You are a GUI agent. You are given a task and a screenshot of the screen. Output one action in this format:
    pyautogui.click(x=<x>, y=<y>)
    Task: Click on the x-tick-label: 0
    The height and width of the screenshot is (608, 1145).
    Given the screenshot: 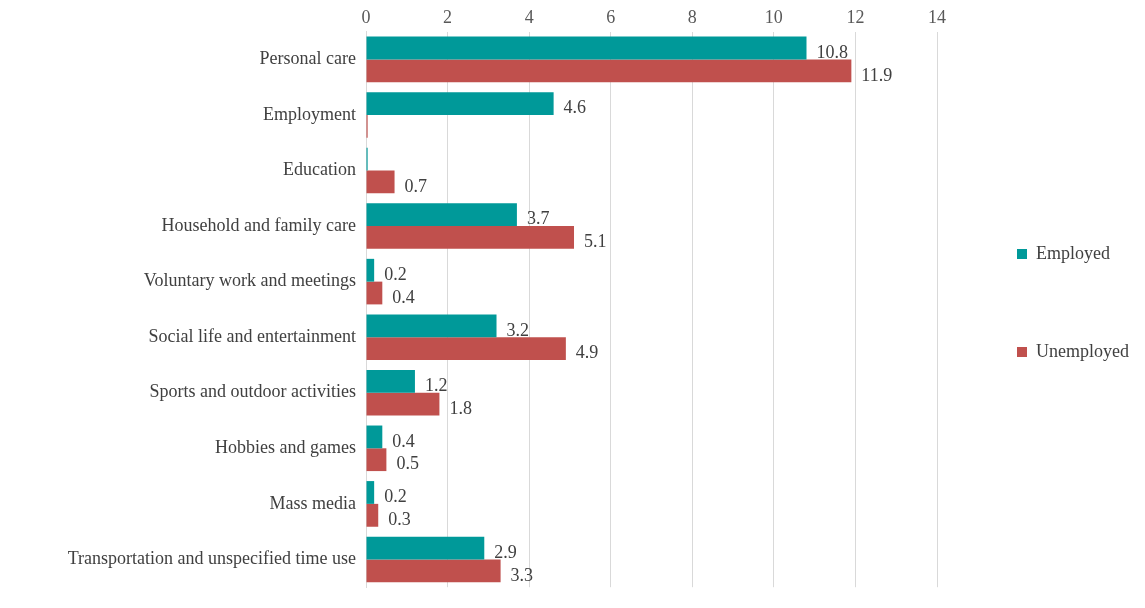 What is the action you would take?
    pyautogui.click(x=366, y=16)
    